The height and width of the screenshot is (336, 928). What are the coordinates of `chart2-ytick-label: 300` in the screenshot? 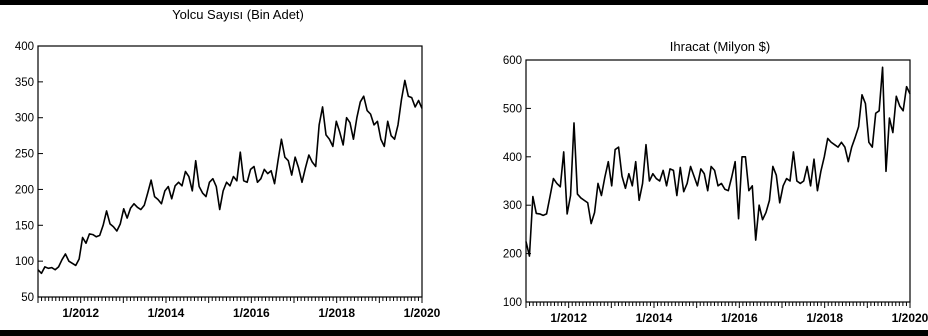 It's located at (512, 206).